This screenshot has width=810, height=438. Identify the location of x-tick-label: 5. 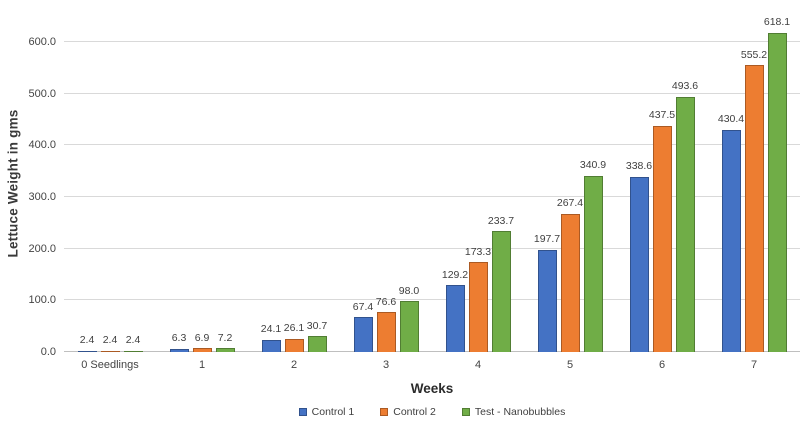
(570, 365).